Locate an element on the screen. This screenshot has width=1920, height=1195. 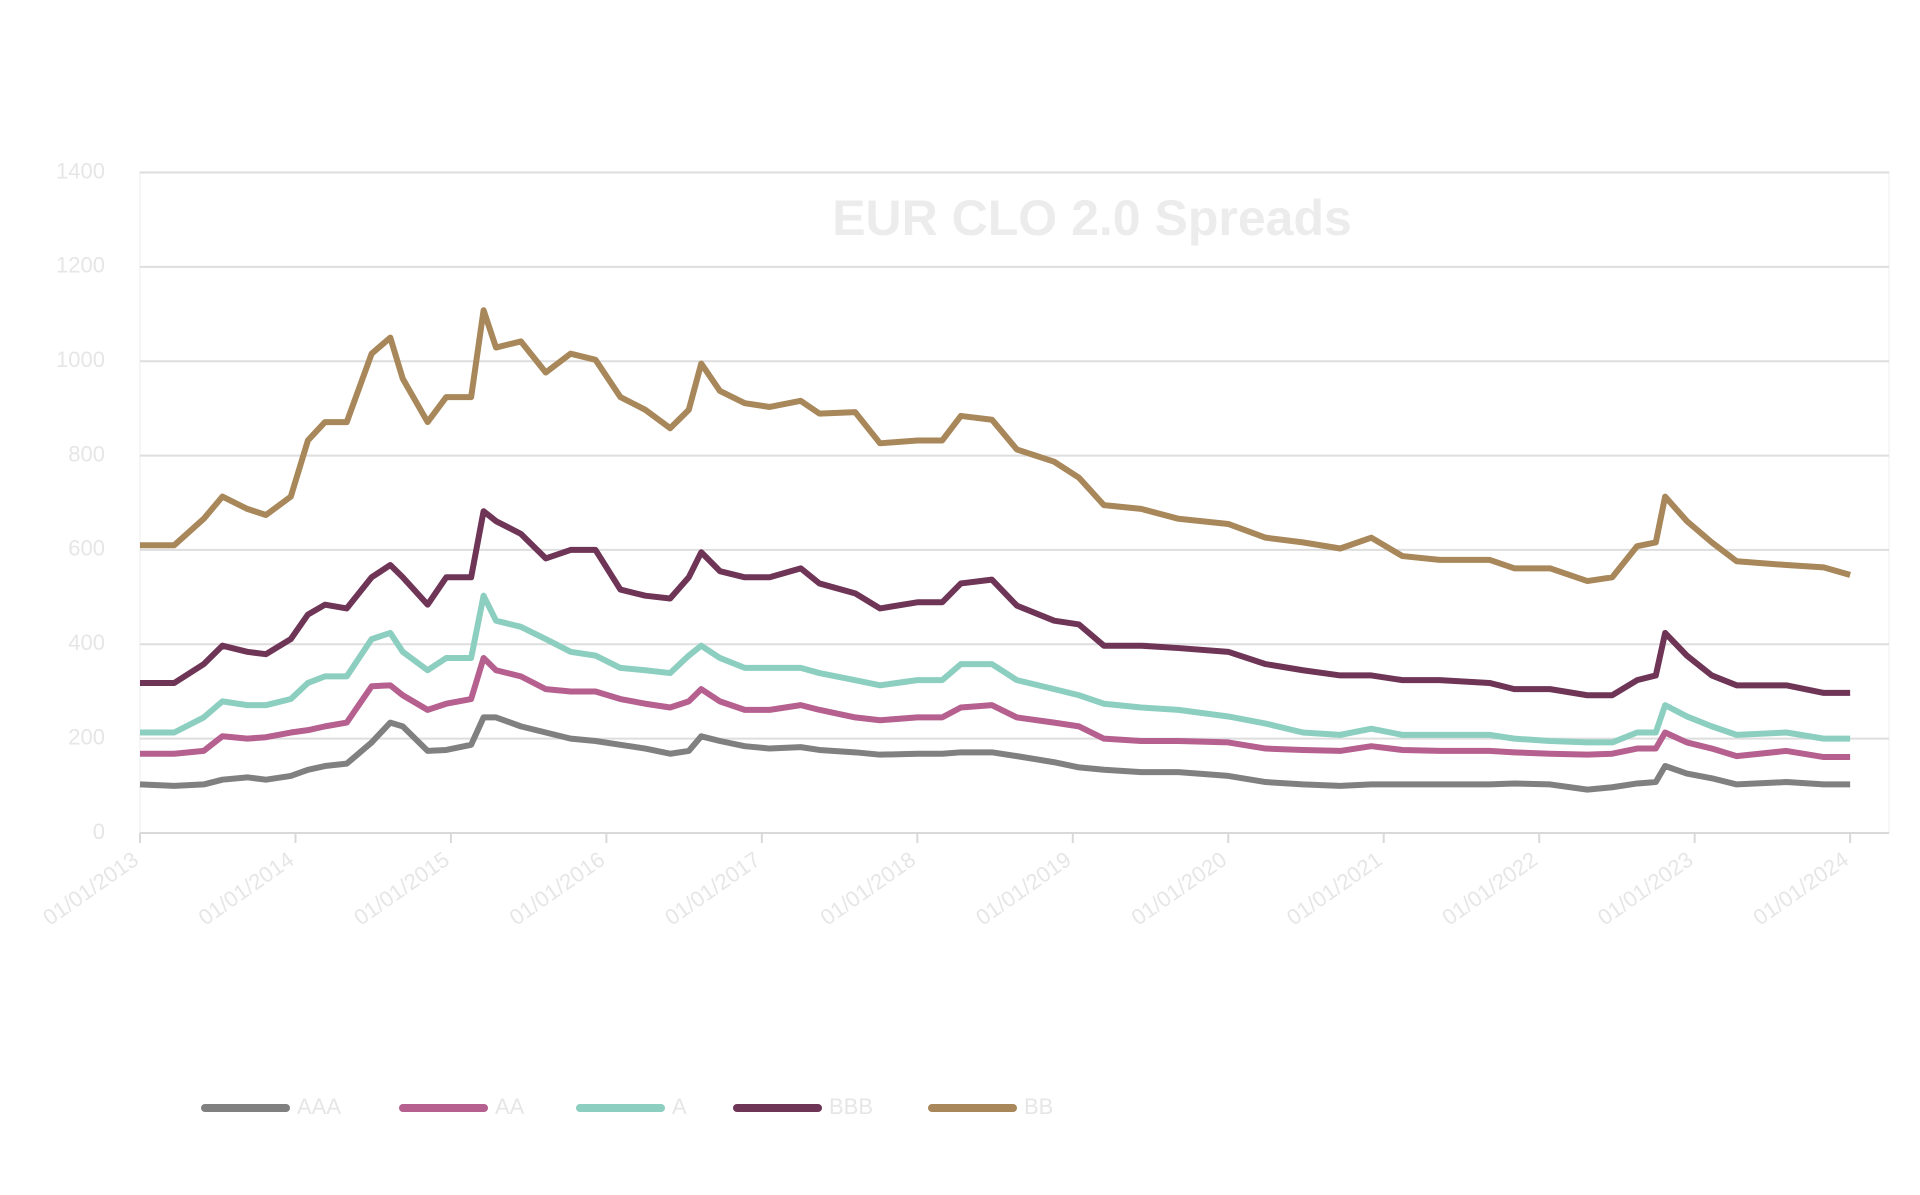
legend-label: BB is located at coordinates (1038, 1106).